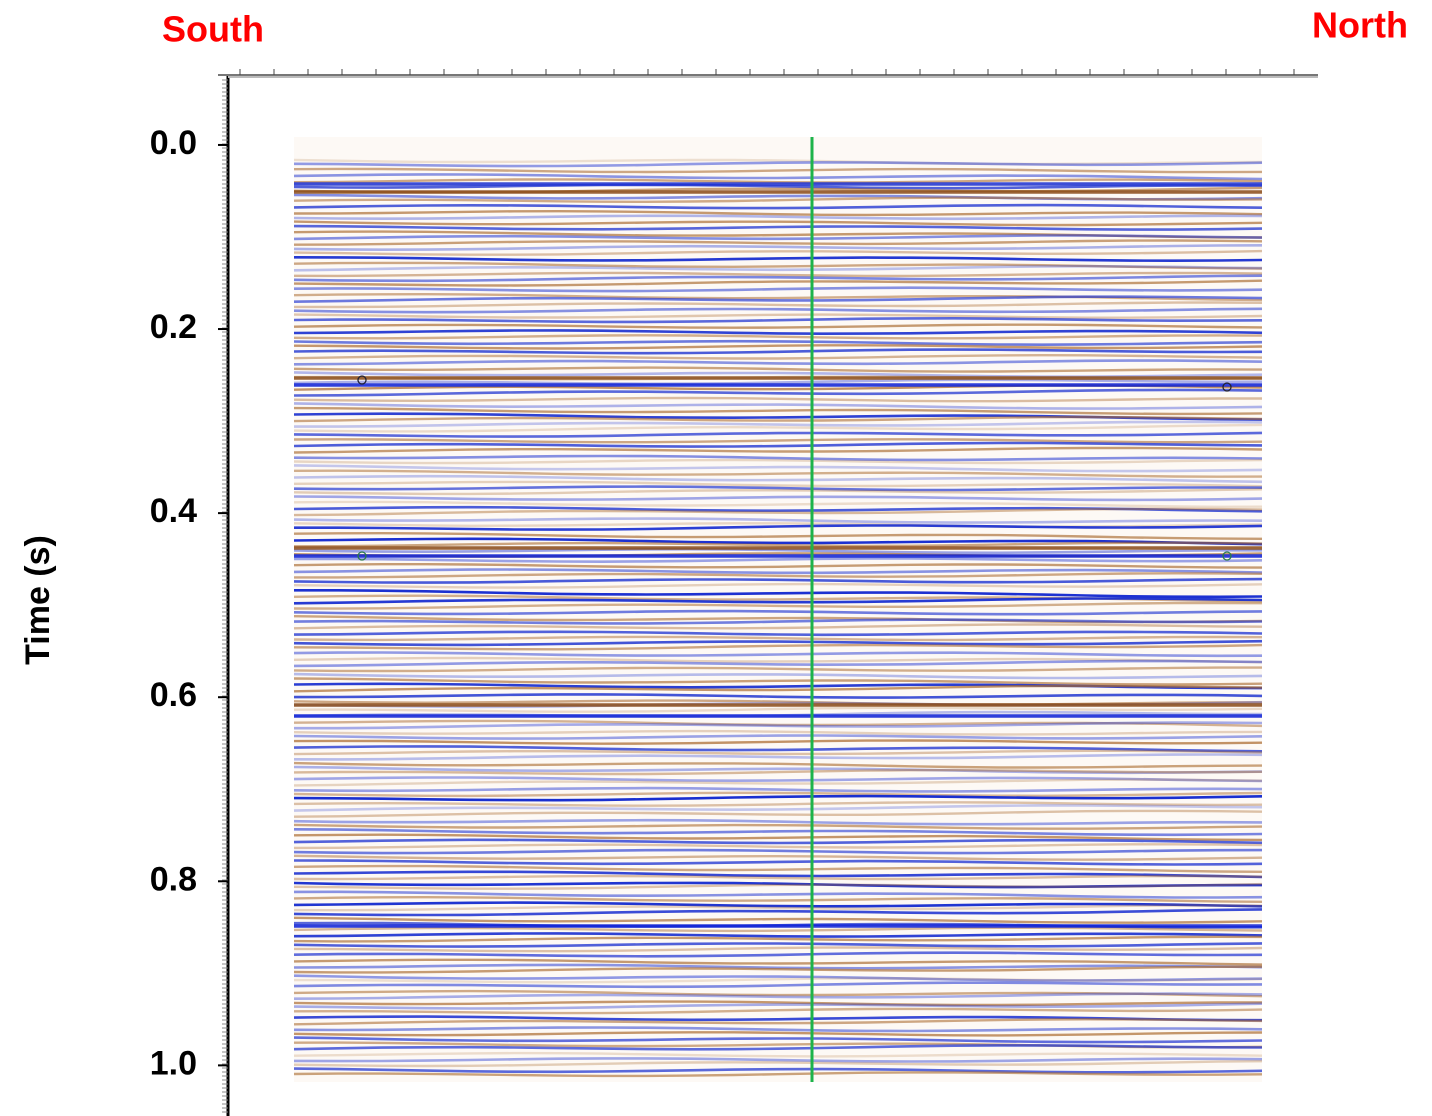  What do you see at coordinates (173, 1063) in the screenshot?
I see `y-tick-label: 1.0` at bounding box center [173, 1063].